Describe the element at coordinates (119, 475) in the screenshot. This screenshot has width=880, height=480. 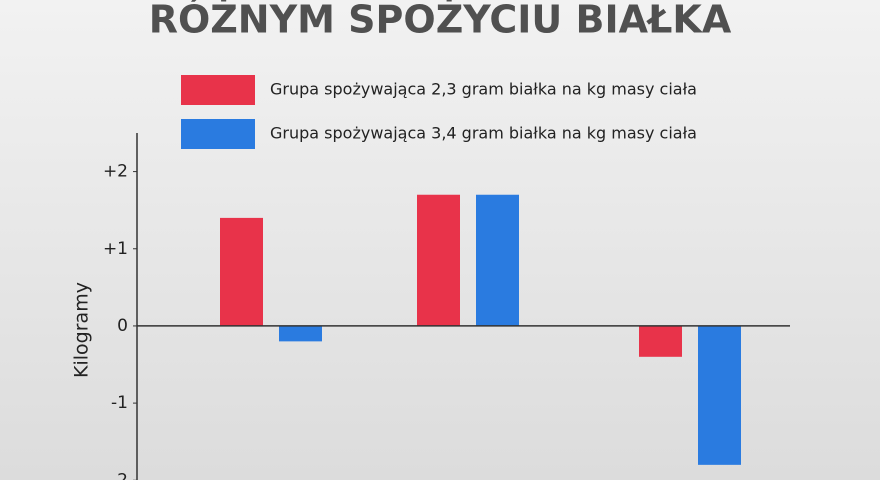
I see `y-tick-label: -2` at that location.